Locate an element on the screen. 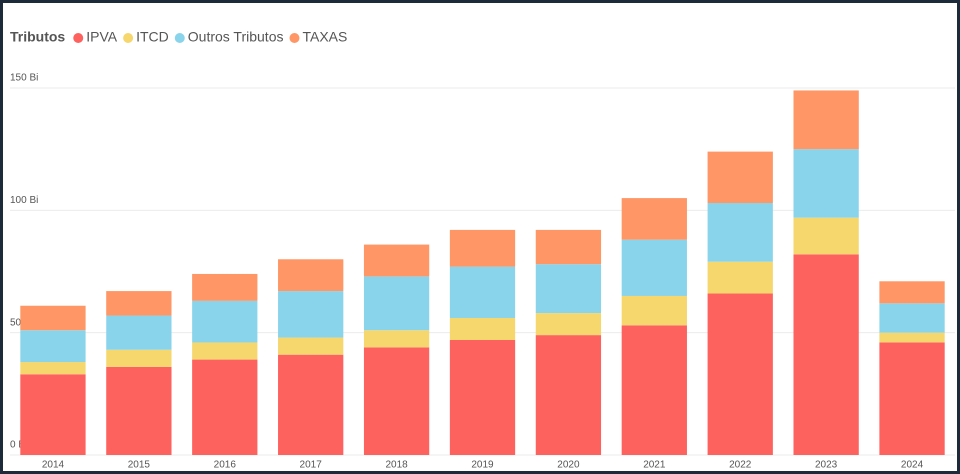 The image size is (960, 474). legend-label: IPVA is located at coordinates (102, 37).